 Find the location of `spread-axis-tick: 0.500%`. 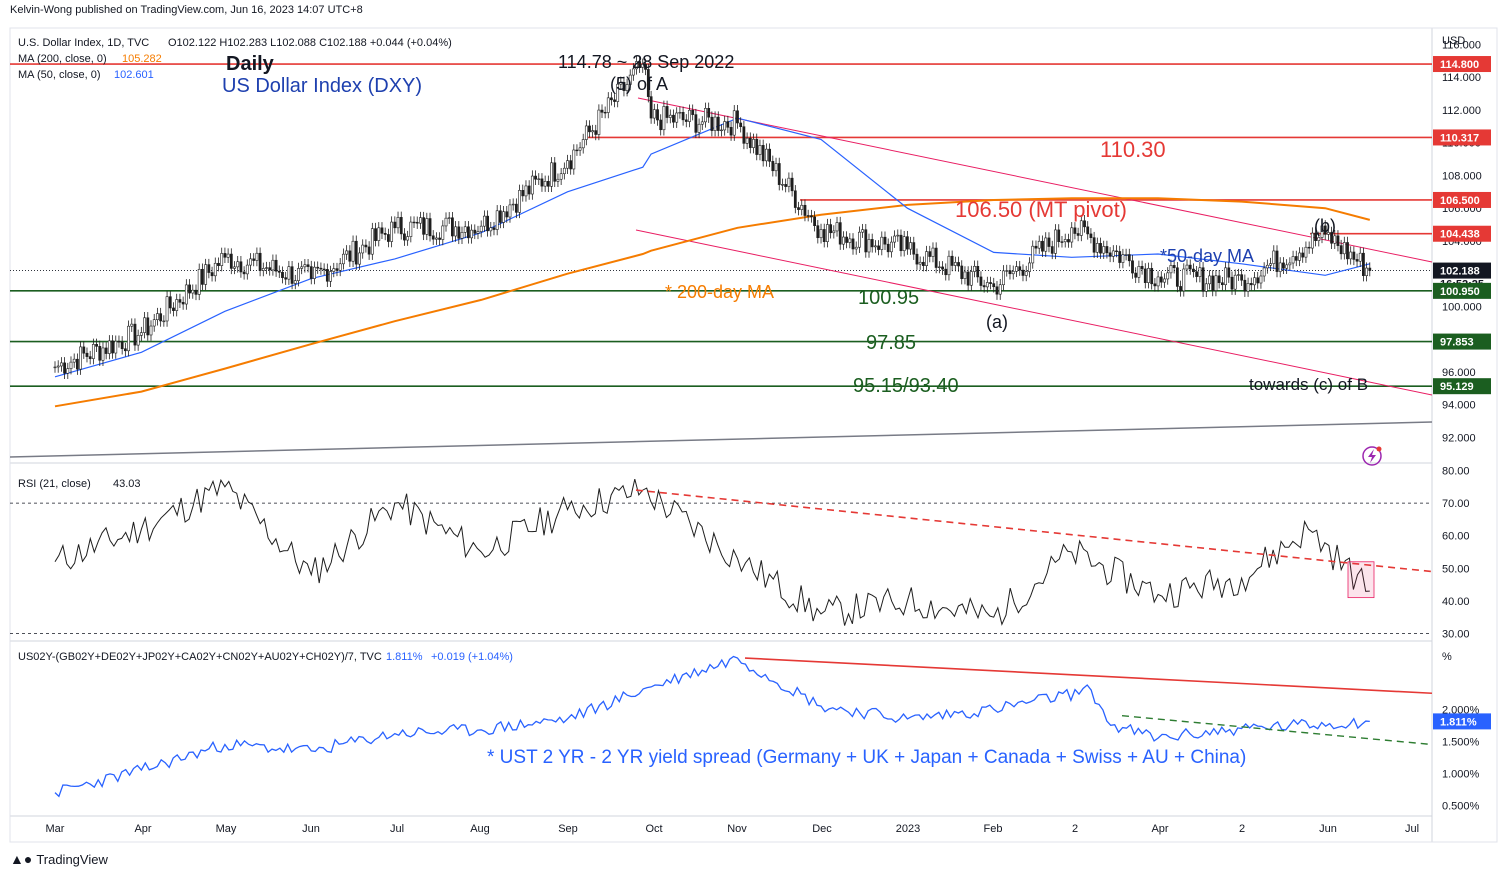

spread-axis-tick: 0.500% is located at coordinates (1461, 806).